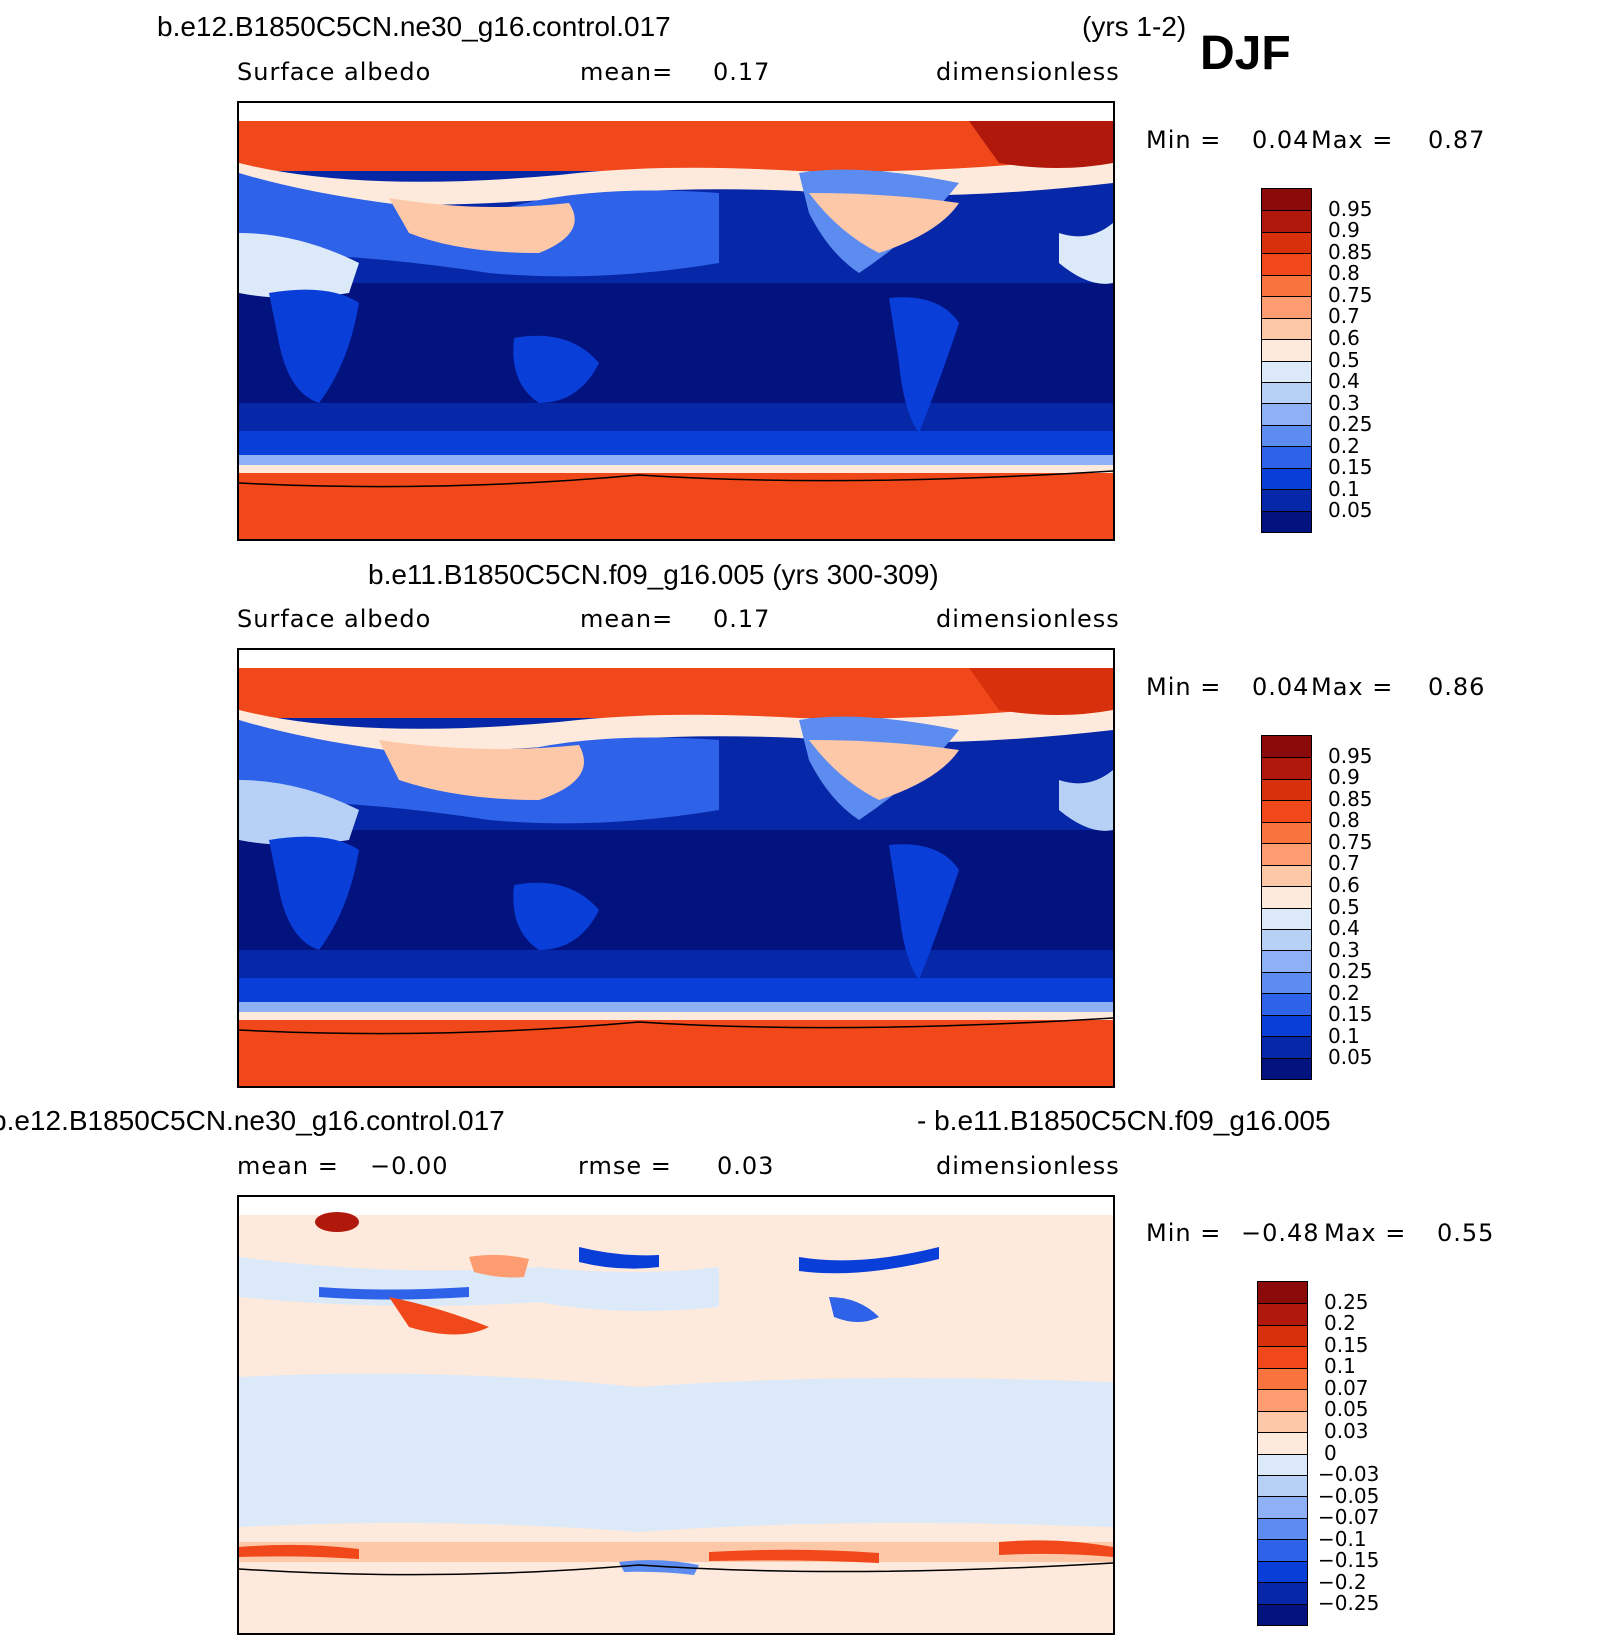 Image resolution: width=1599 pixels, height=1647 pixels. Describe the element at coordinates (742, 619) in the screenshot. I see `panel2-mean-value: 0.17` at that location.